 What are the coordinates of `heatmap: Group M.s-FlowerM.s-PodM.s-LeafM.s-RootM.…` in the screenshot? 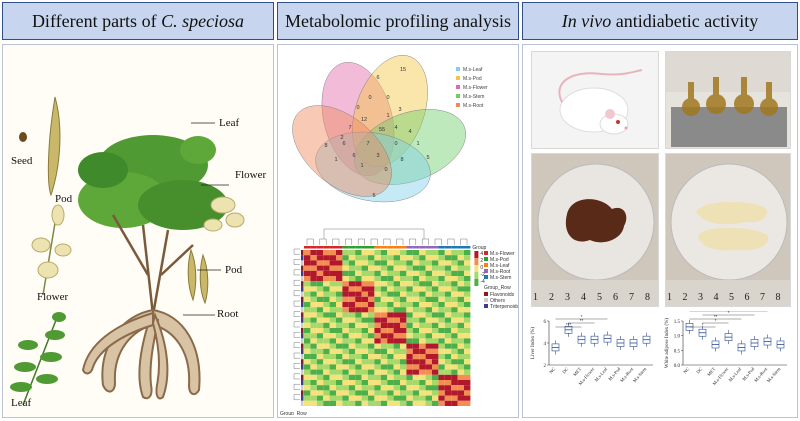 It's located at (399, 321).